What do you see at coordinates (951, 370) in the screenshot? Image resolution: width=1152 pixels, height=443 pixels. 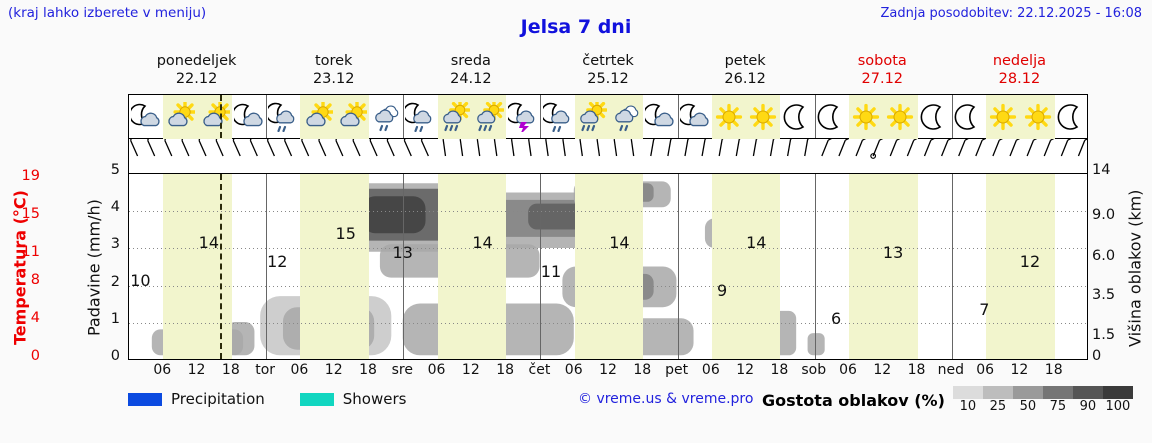 I see `x-tick-label: ned` at bounding box center [951, 370].